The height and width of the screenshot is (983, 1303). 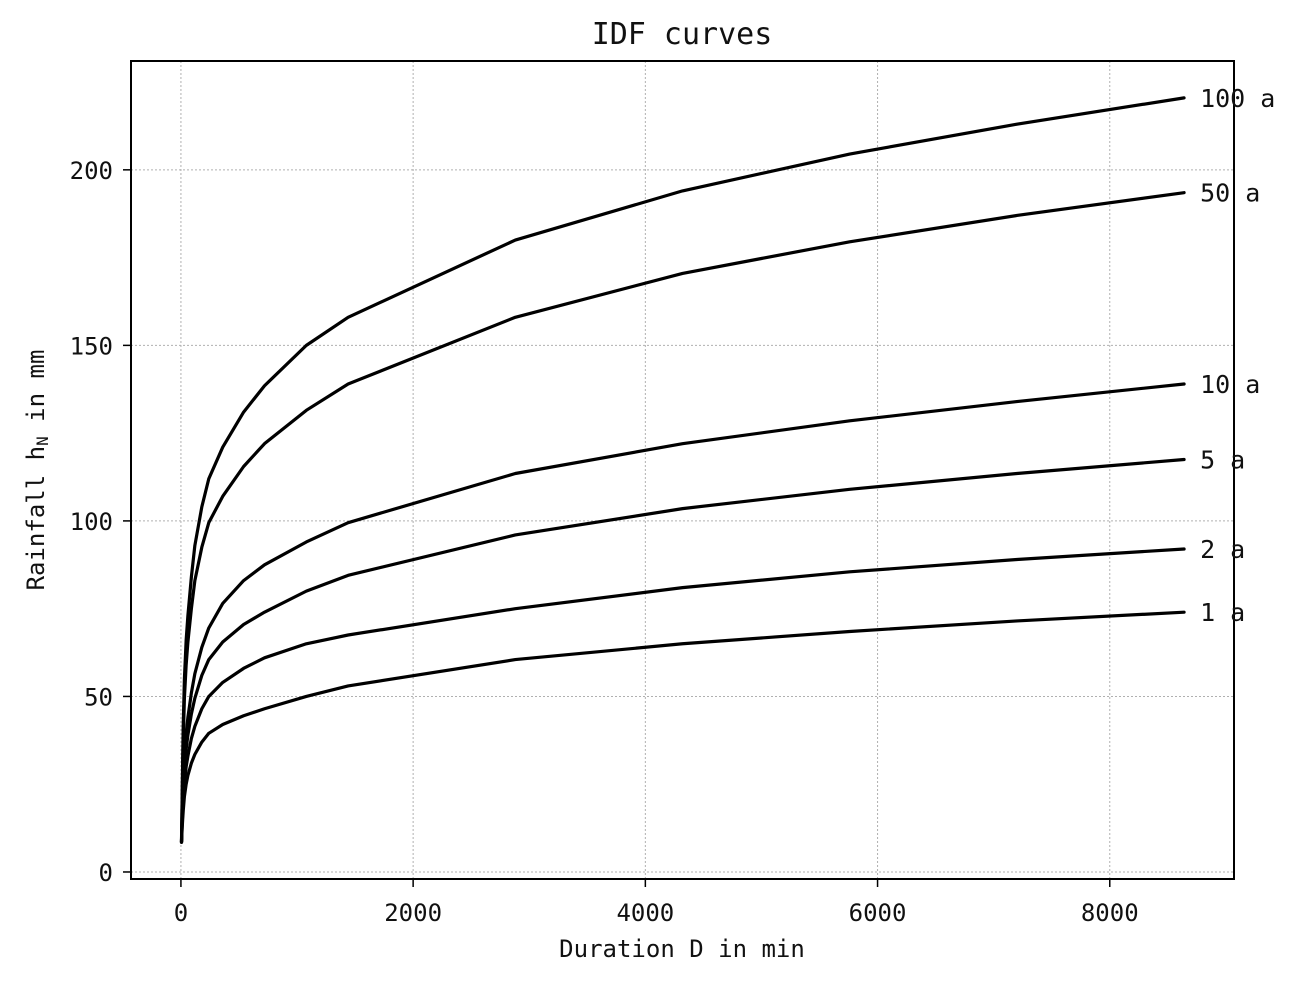 I want to click on y-axis-label-tail: in mm, so click(x=36, y=393).